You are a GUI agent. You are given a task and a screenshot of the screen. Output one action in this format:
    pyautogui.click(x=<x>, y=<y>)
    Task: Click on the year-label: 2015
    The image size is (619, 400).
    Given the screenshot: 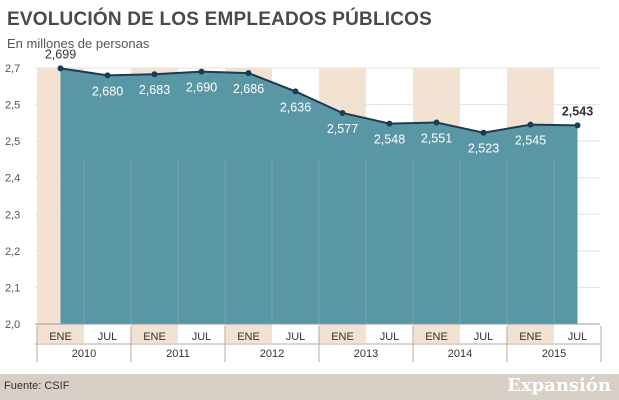 What is the action you would take?
    pyautogui.click(x=554, y=354)
    